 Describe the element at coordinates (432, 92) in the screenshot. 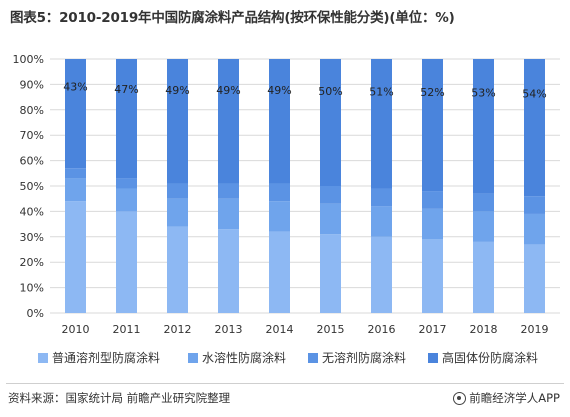

I see `data-label: 52%` at that location.